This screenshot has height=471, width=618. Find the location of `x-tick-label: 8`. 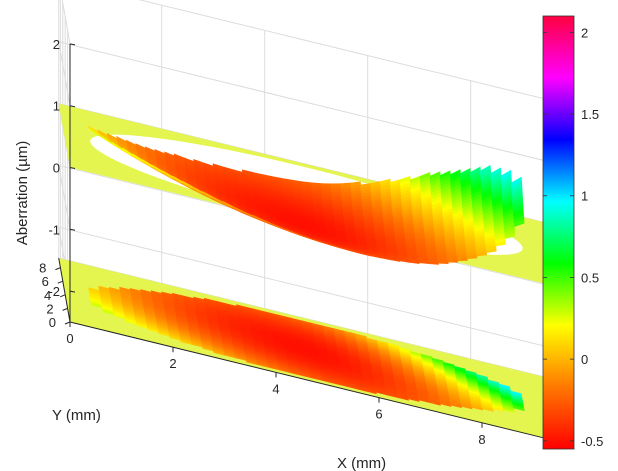

x-tick-label: 8 is located at coordinates (481, 439).